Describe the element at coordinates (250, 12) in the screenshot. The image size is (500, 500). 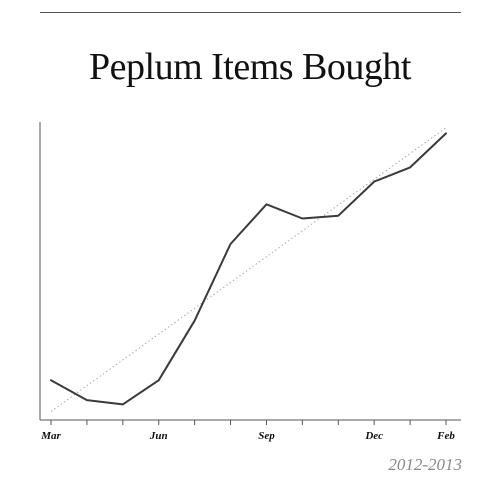
I see `top-rule` at that location.